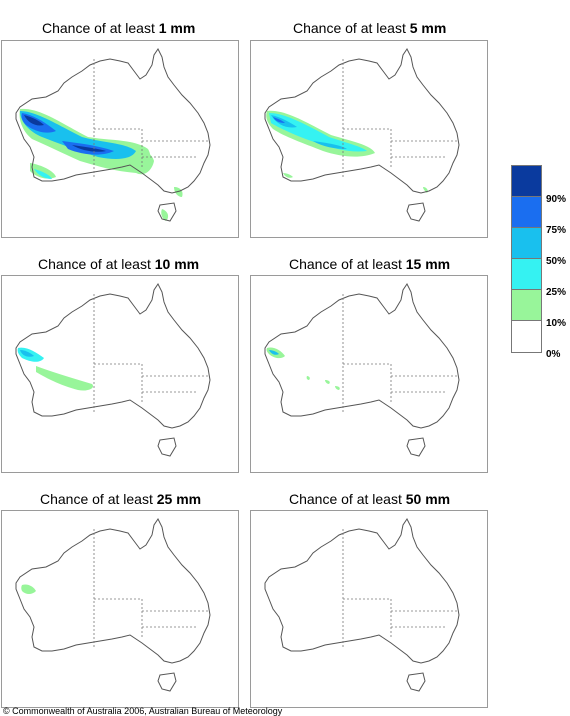 Image resolution: width=570 pixels, height=716 pixels. I want to click on rain-overlay-25mm, so click(28, 589).